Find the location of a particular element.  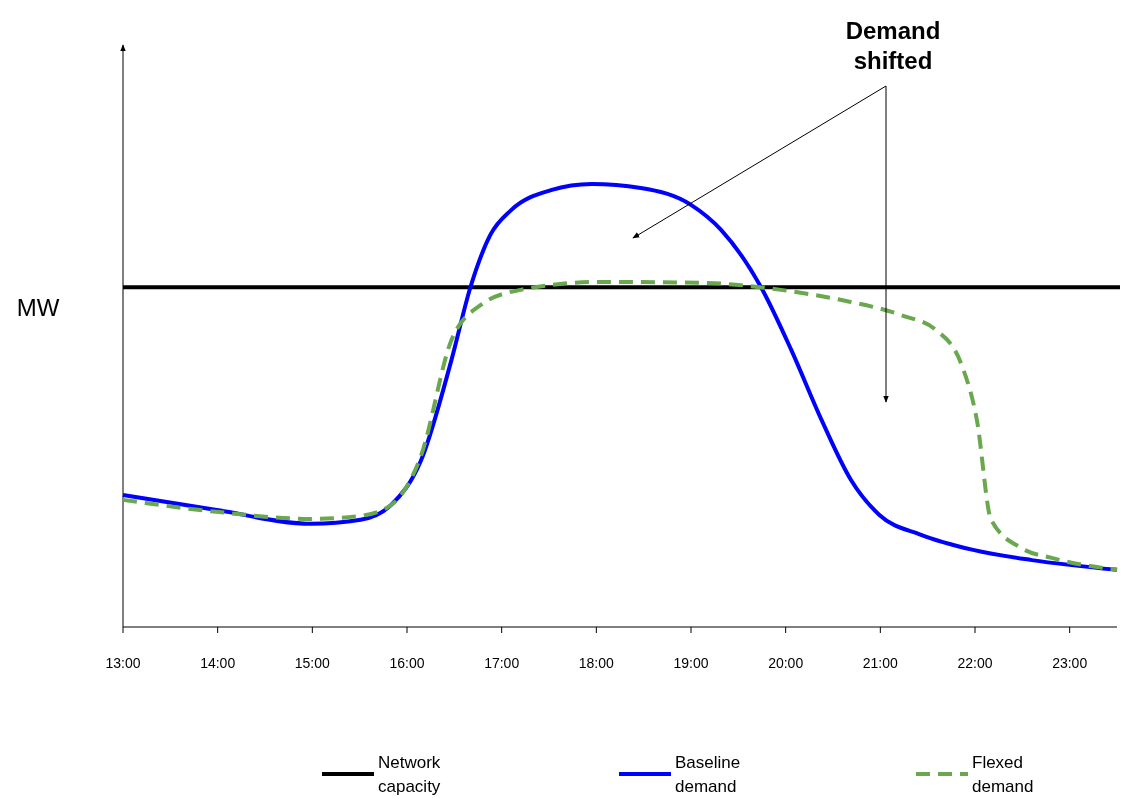

y-axis-title: MW is located at coordinates (38, 307).